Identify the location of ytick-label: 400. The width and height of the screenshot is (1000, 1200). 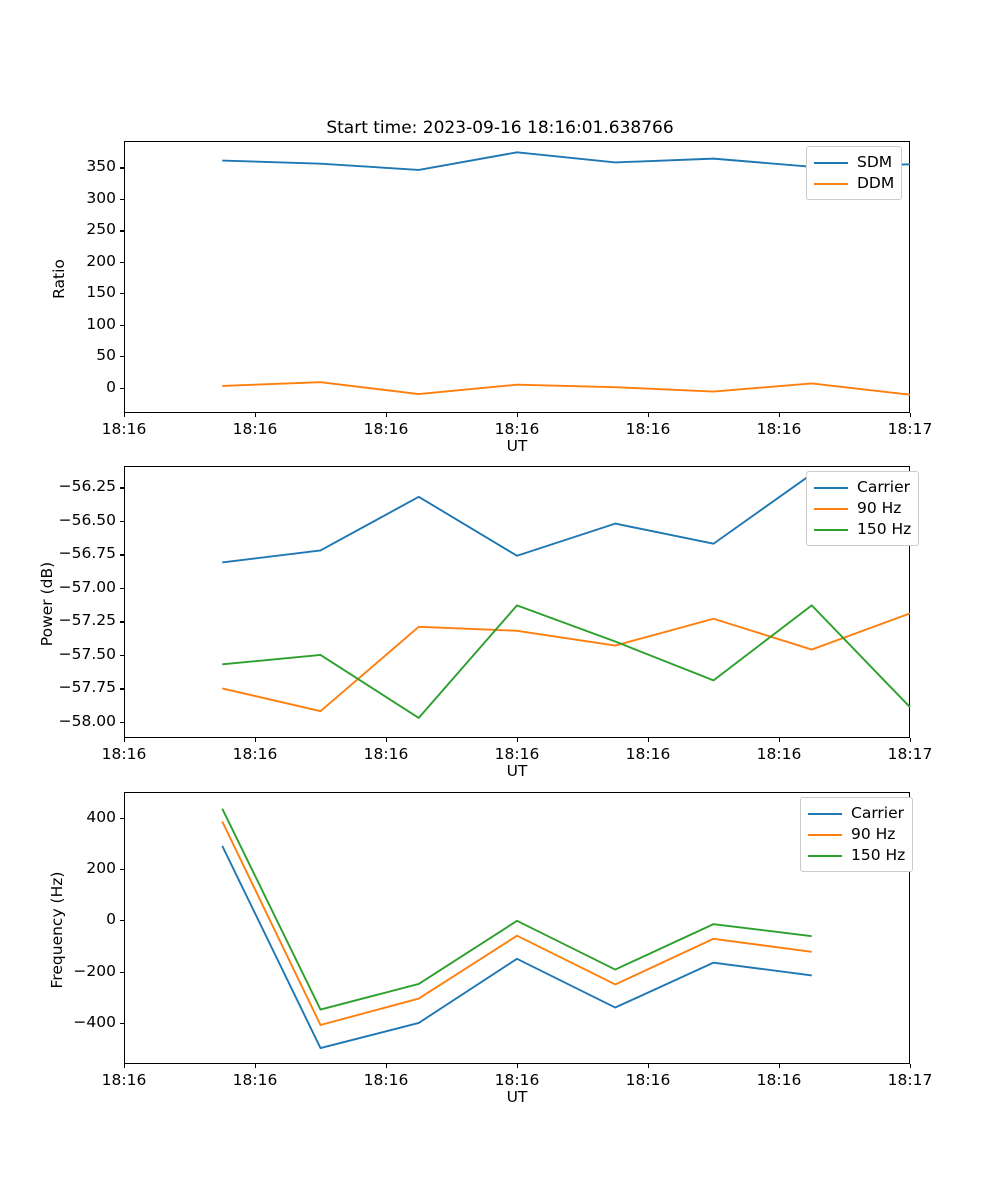
(101, 816).